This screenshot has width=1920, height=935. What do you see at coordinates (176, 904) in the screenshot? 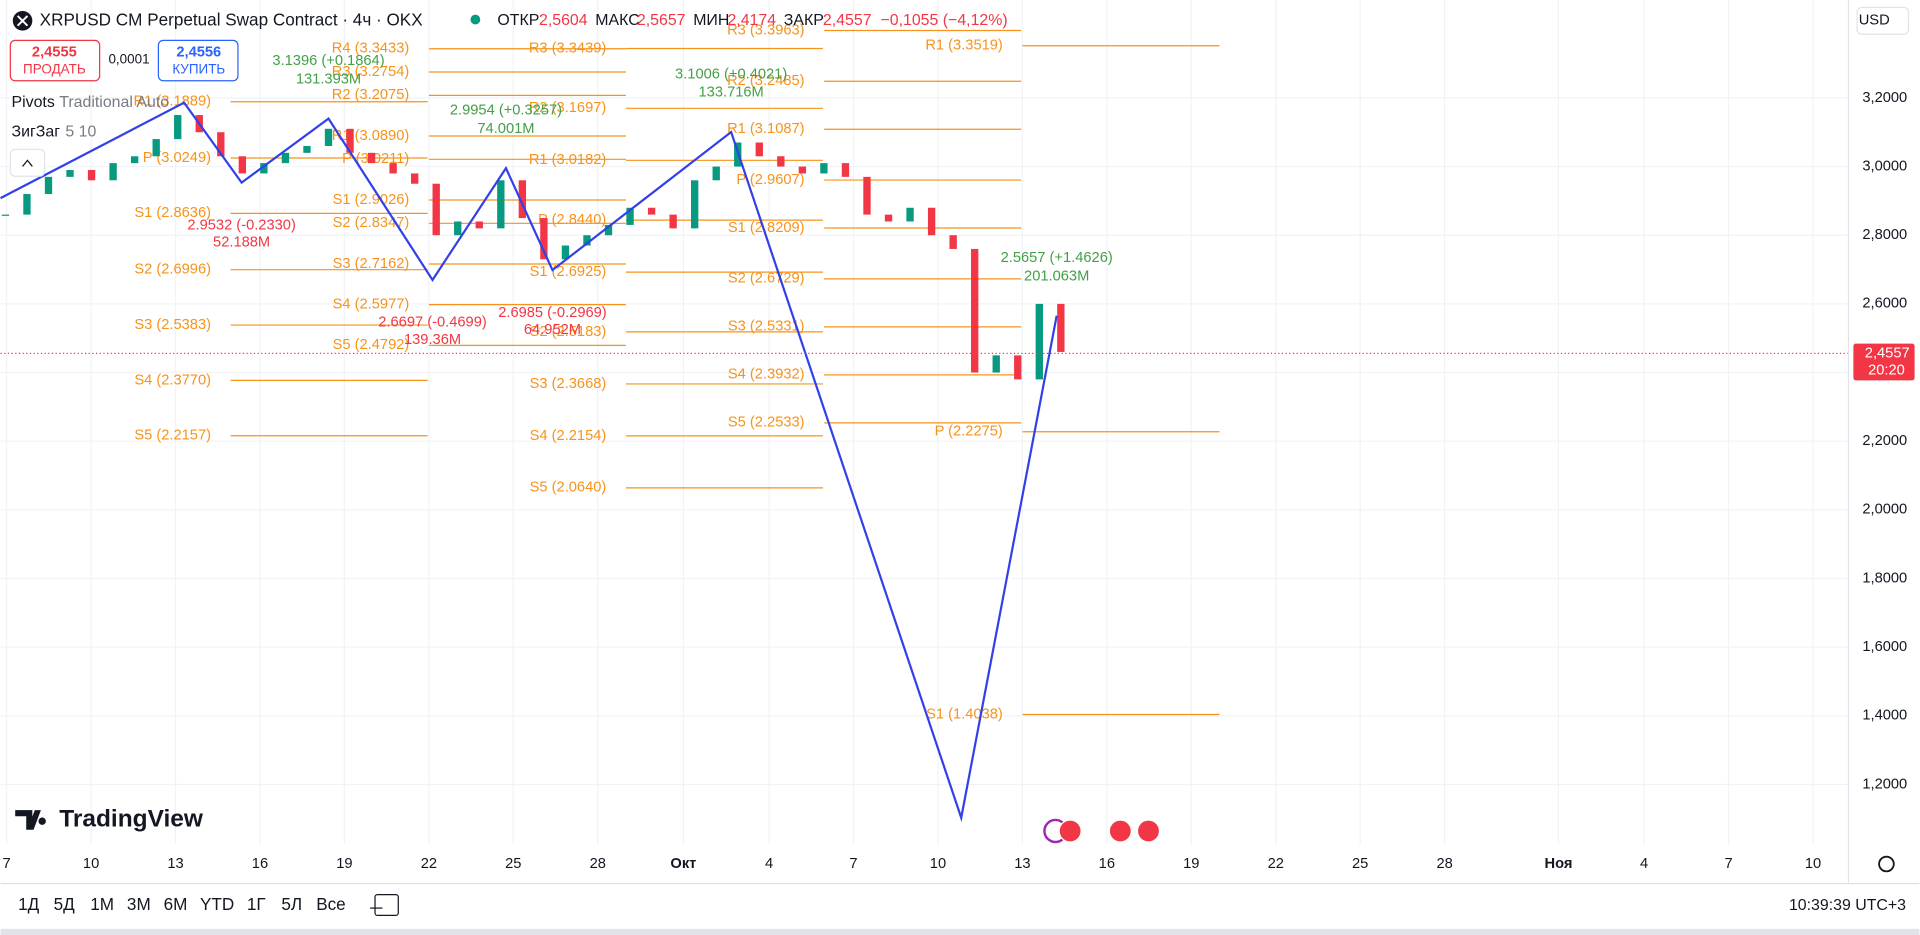
I see `range-button: 6М` at bounding box center [176, 904].